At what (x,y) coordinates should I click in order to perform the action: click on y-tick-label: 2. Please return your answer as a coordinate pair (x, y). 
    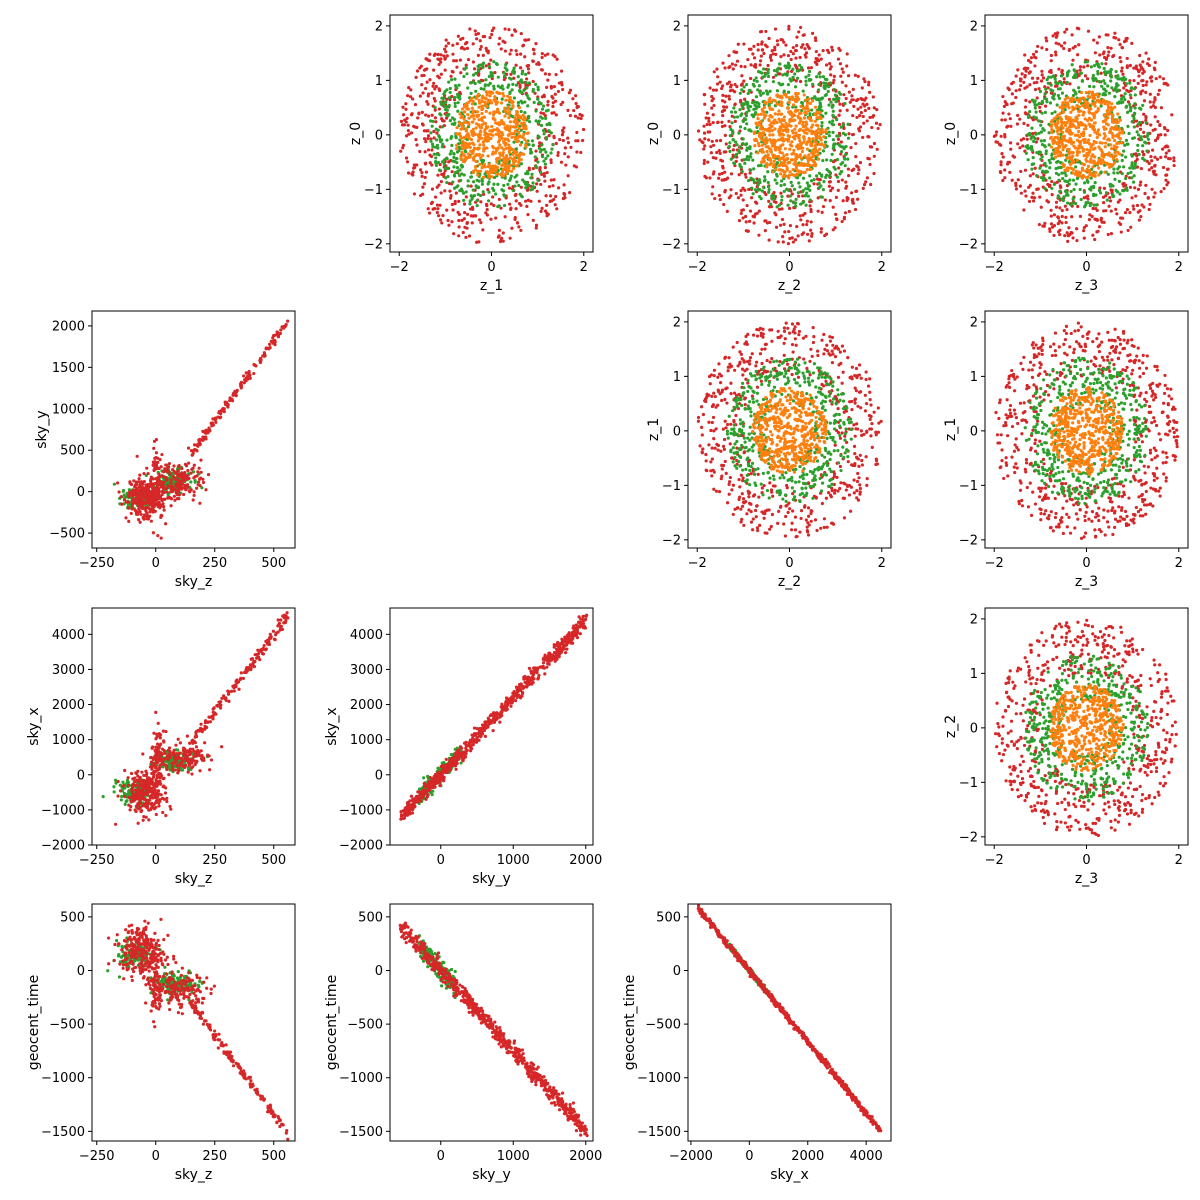
    Looking at the image, I should click on (974, 26).